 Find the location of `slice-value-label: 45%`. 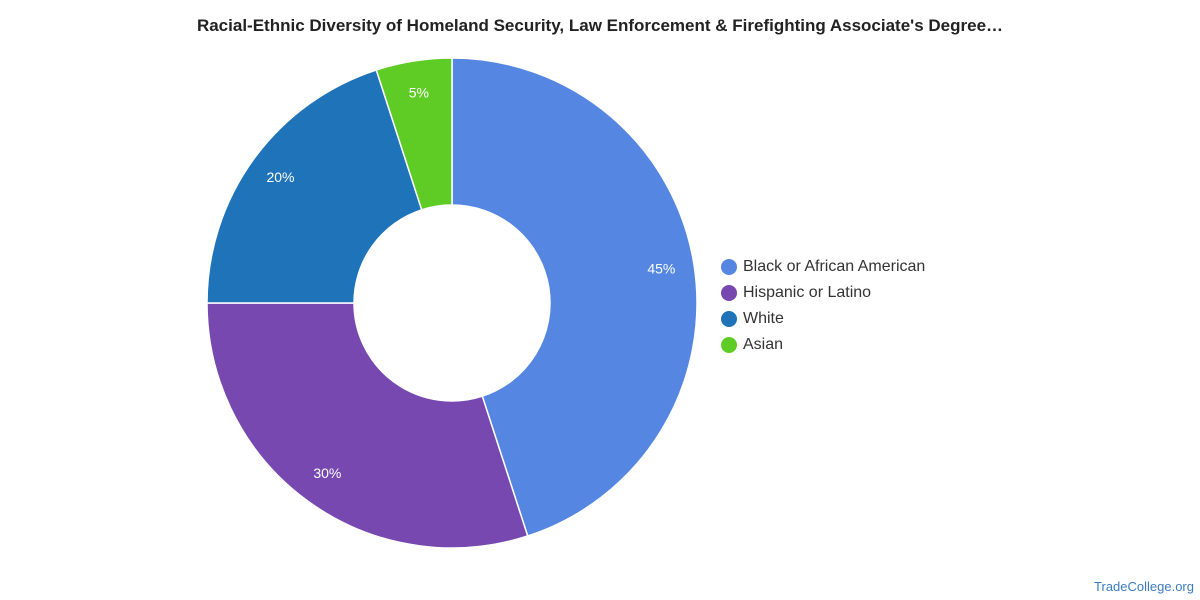

slice-value-label: 45% is located at coordinates (661, 269).